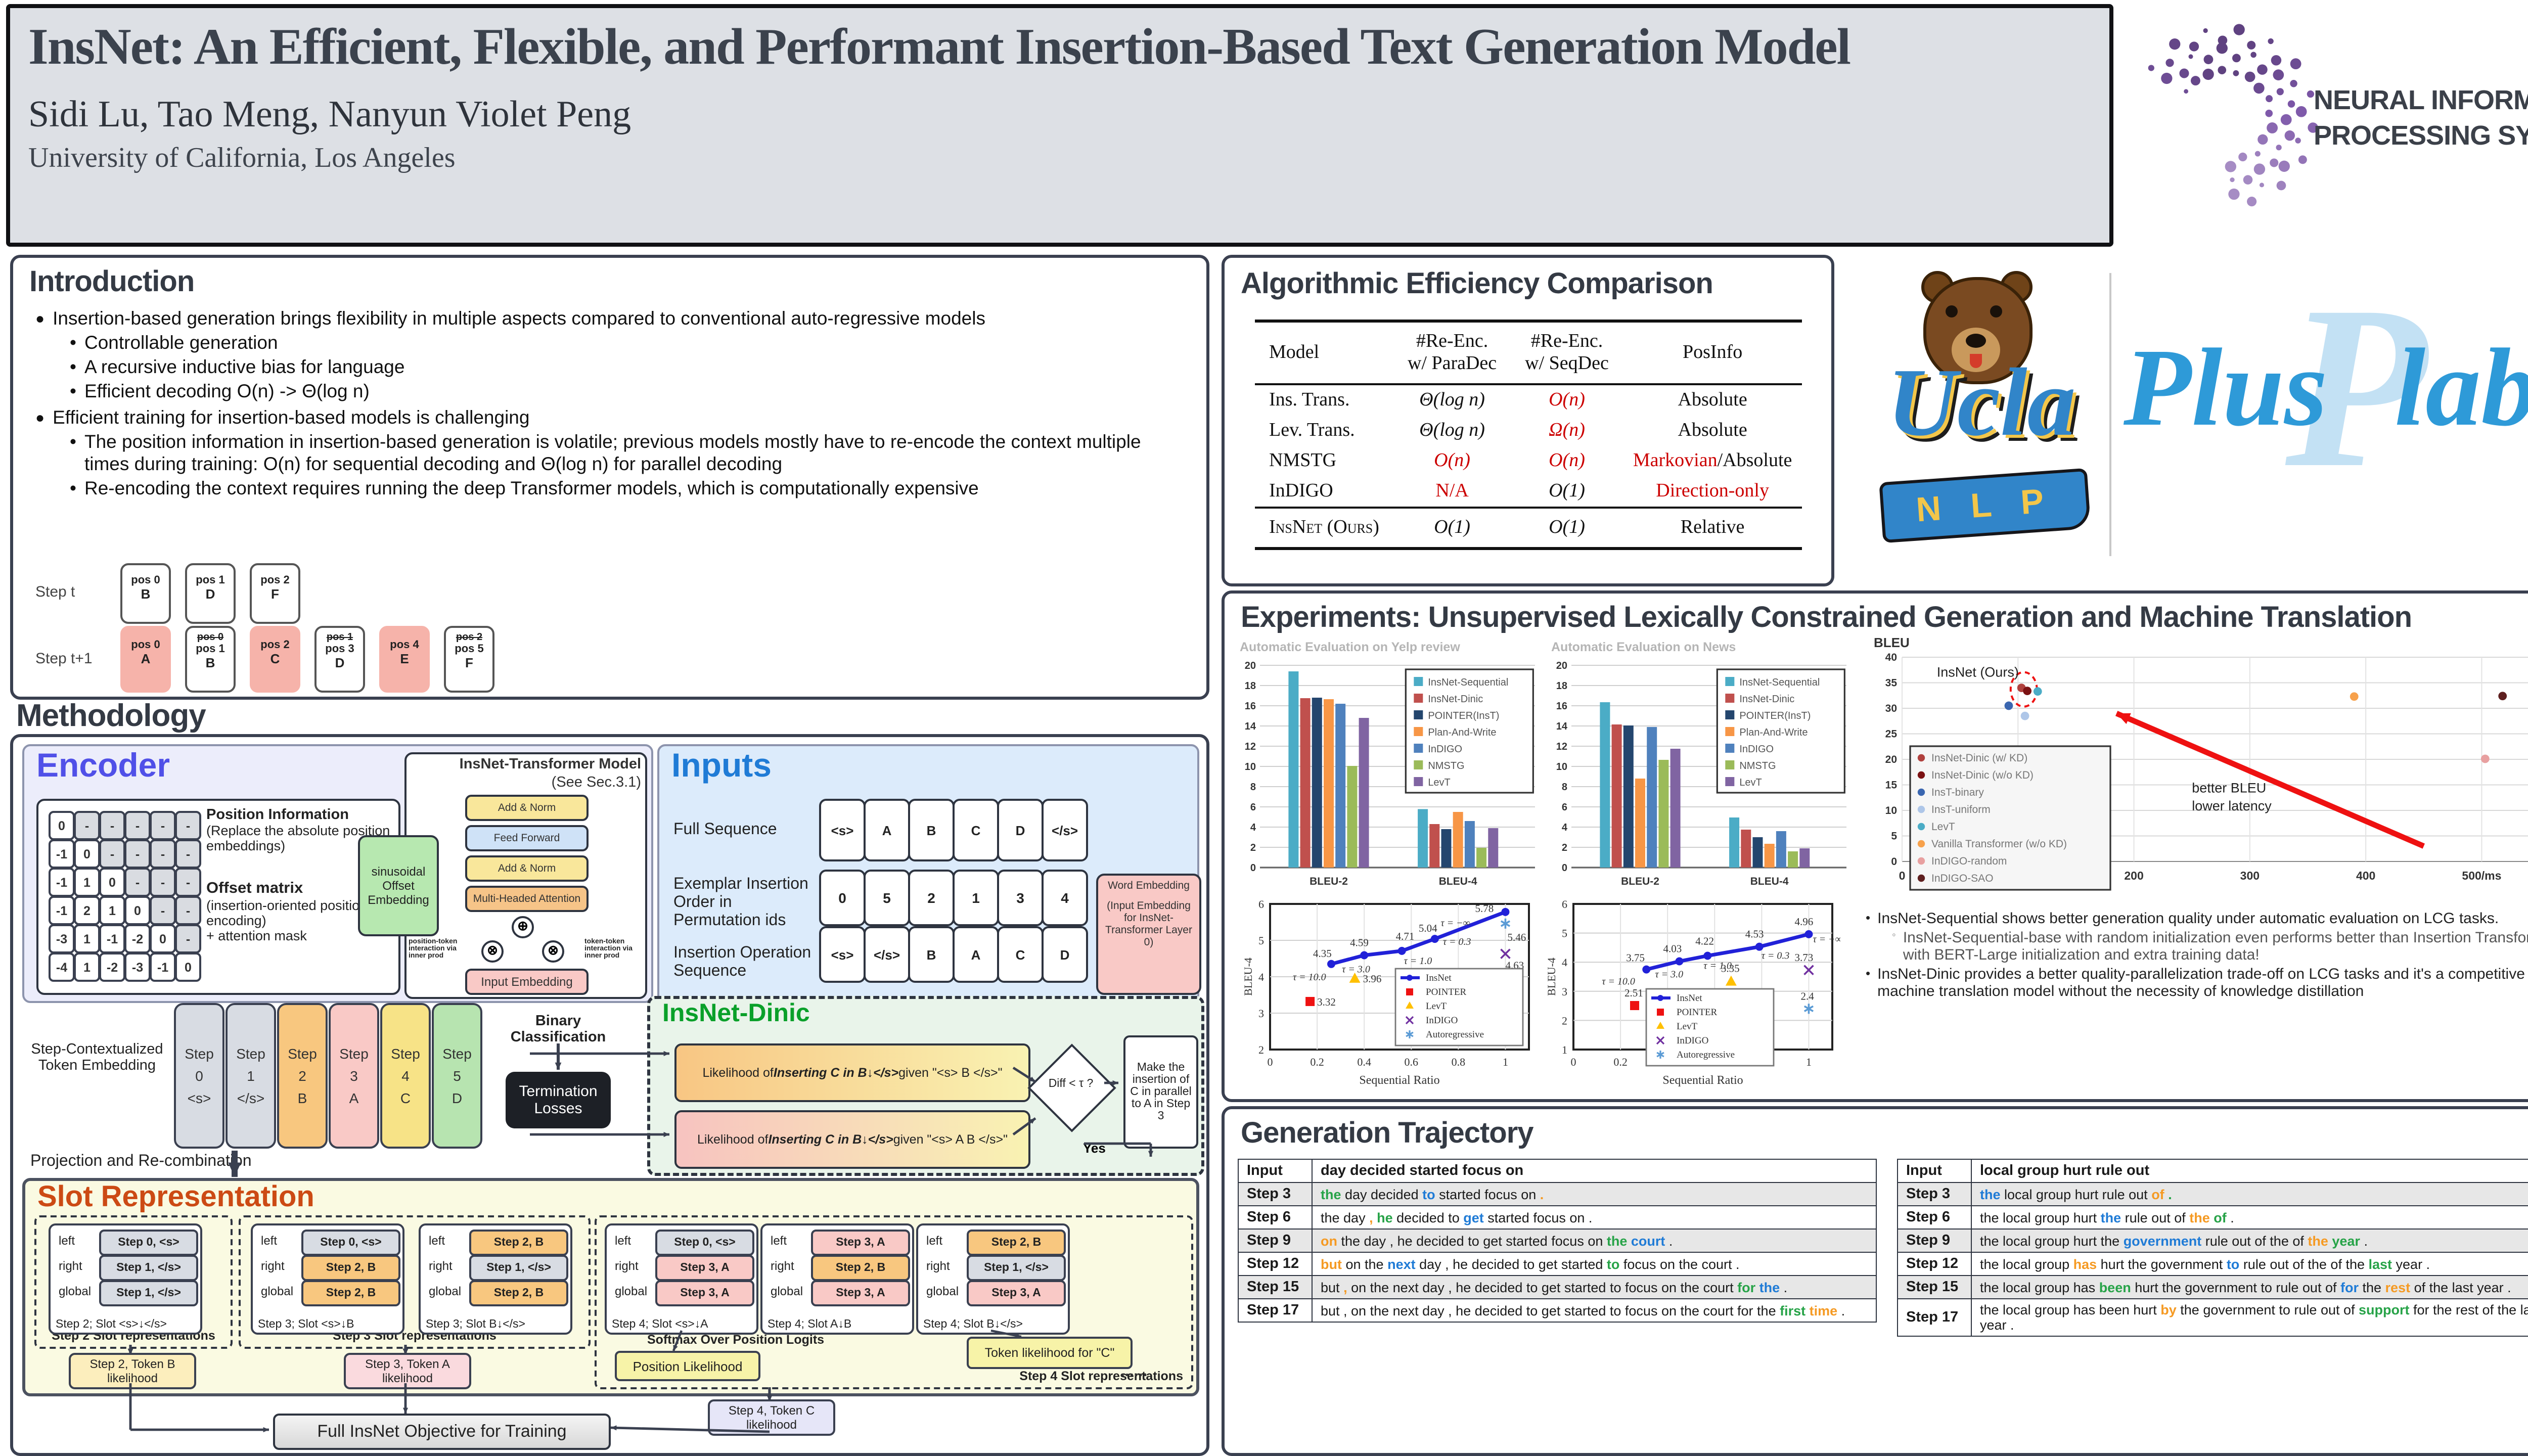 This screenshot has height=1456, width=2528. I want to click on full-sequence-label: Full Sequence, so click(725, 829).